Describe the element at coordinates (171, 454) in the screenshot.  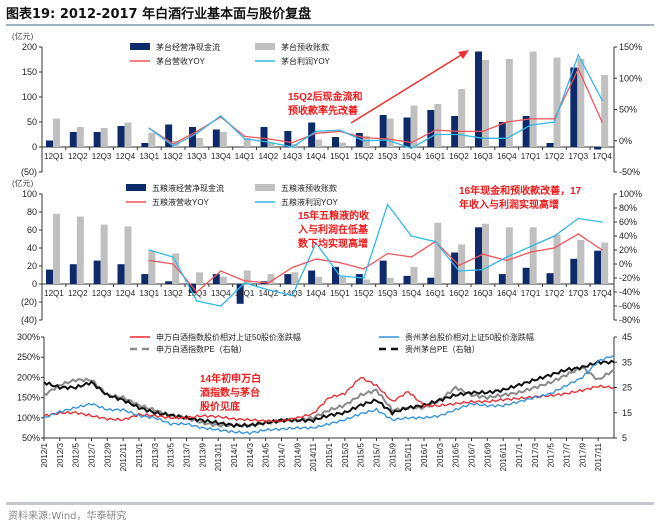
I see `date-tick-label: 2013/5` at that location.